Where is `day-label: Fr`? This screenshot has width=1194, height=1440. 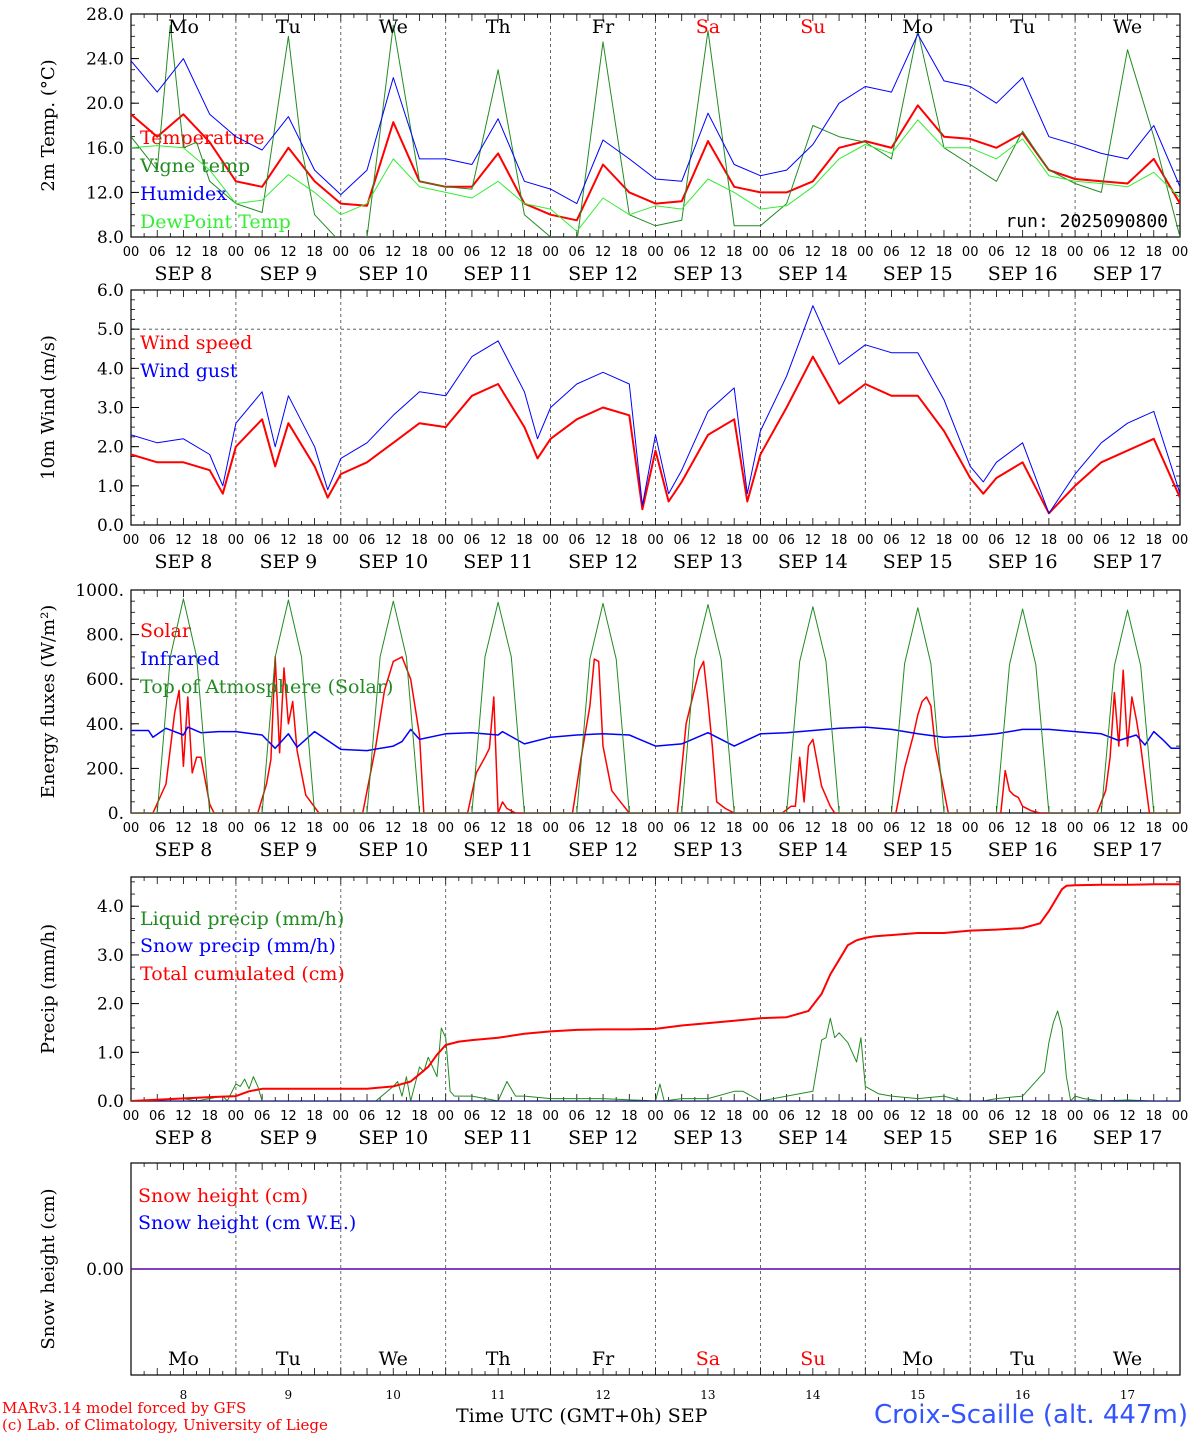 day-label: Fr is located at coordinates (603, 1359).